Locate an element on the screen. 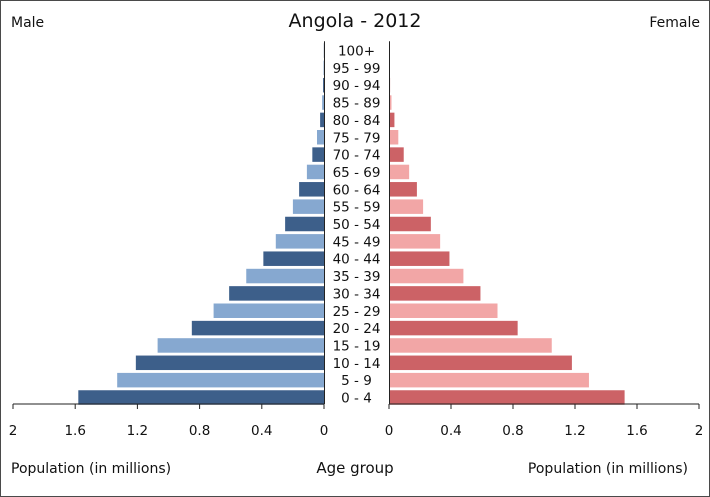 The width and height of the screenshot is (710, 497). male-tick-label: 2 is located at coordinates (13, 431).